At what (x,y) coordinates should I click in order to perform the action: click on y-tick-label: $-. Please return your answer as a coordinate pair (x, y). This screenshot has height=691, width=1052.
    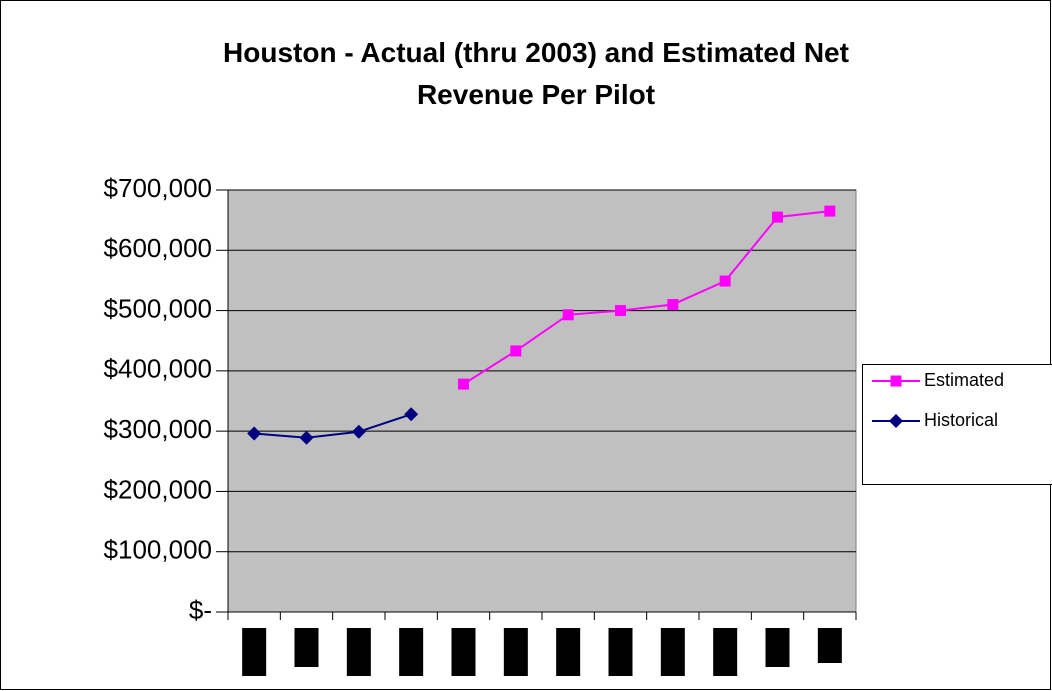
    Looking at the image, I should click on (200, 610).